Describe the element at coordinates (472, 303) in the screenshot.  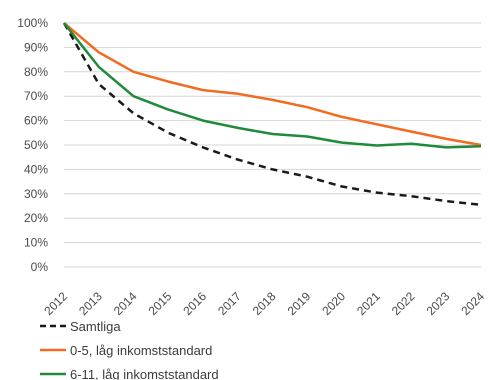
I see `x-tick-label: 2024` at that location.